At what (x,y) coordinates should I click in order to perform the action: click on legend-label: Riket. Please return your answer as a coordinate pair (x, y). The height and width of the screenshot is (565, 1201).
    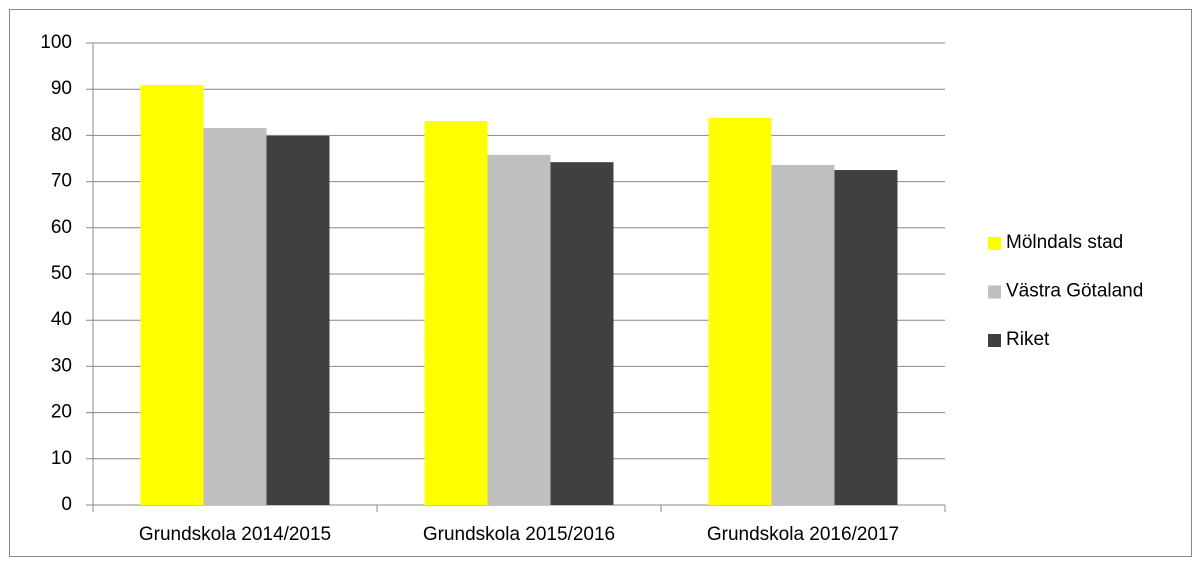
    Looking at the image, I should click on (1028, 339).